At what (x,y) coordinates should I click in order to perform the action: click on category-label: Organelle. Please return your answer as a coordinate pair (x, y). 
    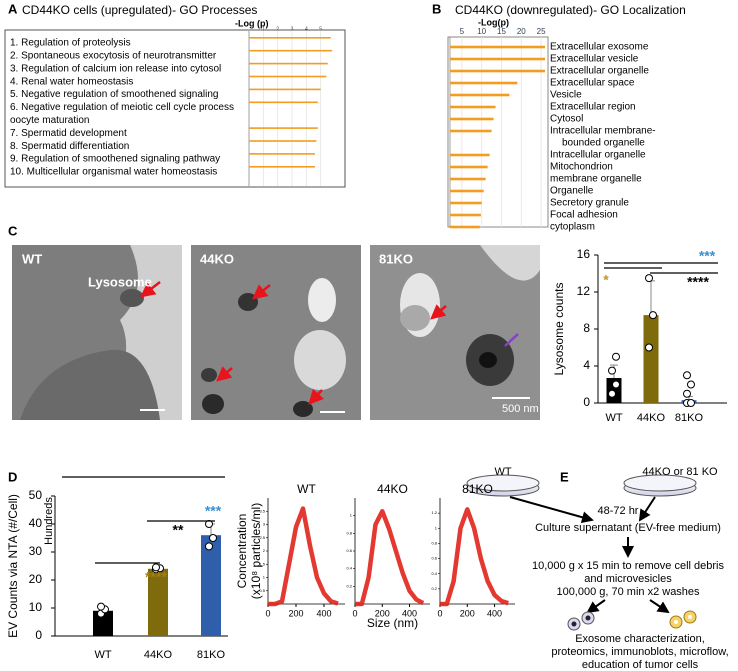
    Looking at the image, I should click on (572, 191).